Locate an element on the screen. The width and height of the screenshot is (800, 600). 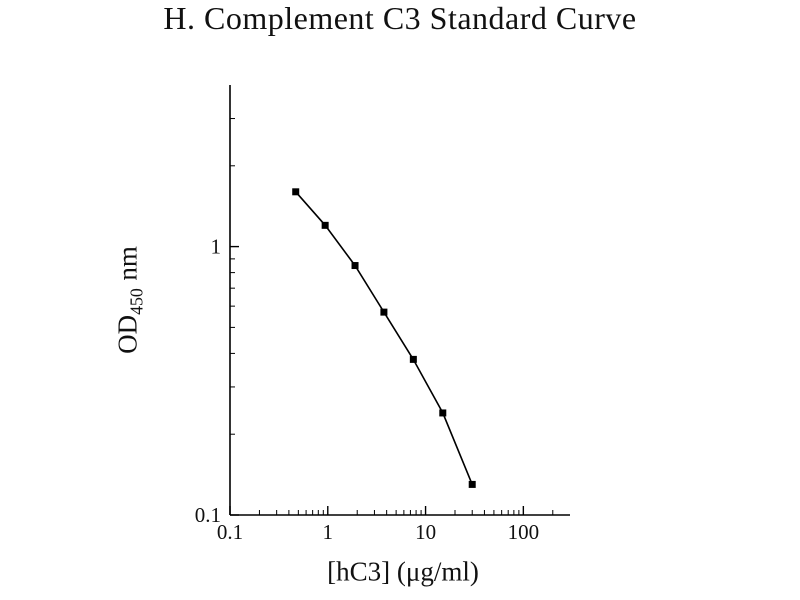
chart-title: H. Complement C3 Standard Curve is located at coordinates (400, 18).